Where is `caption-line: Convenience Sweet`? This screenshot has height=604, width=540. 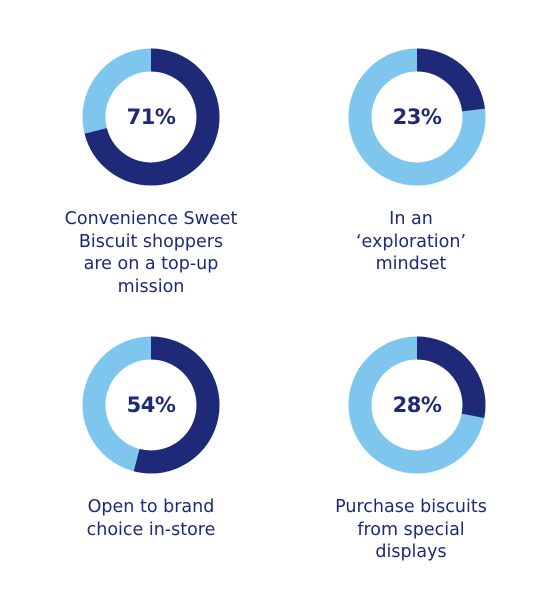
caption-line: Convenience Sweet is located at coordinates (151, 219).